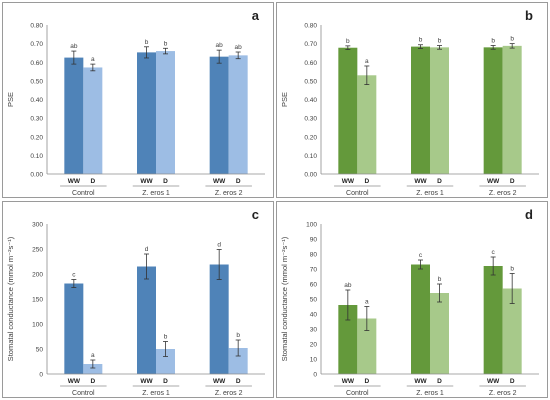 Image resolution: width=550 pixels, height=400 pixels. I want to click on y-tick-label: 30, so click(314, 330).